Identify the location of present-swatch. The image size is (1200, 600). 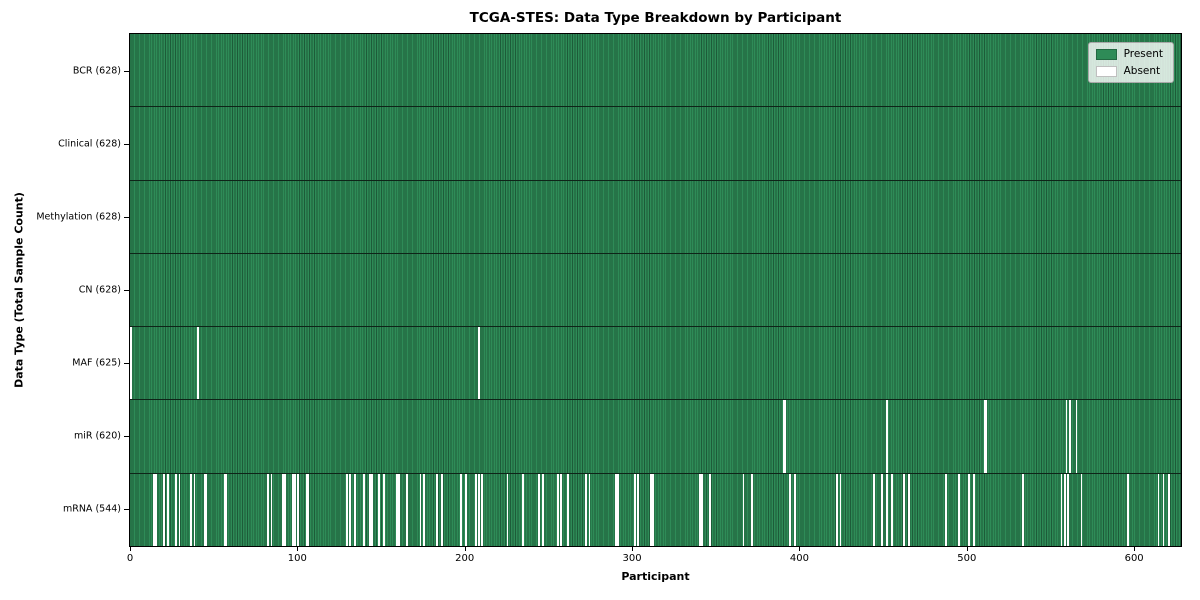
(1106, 54).